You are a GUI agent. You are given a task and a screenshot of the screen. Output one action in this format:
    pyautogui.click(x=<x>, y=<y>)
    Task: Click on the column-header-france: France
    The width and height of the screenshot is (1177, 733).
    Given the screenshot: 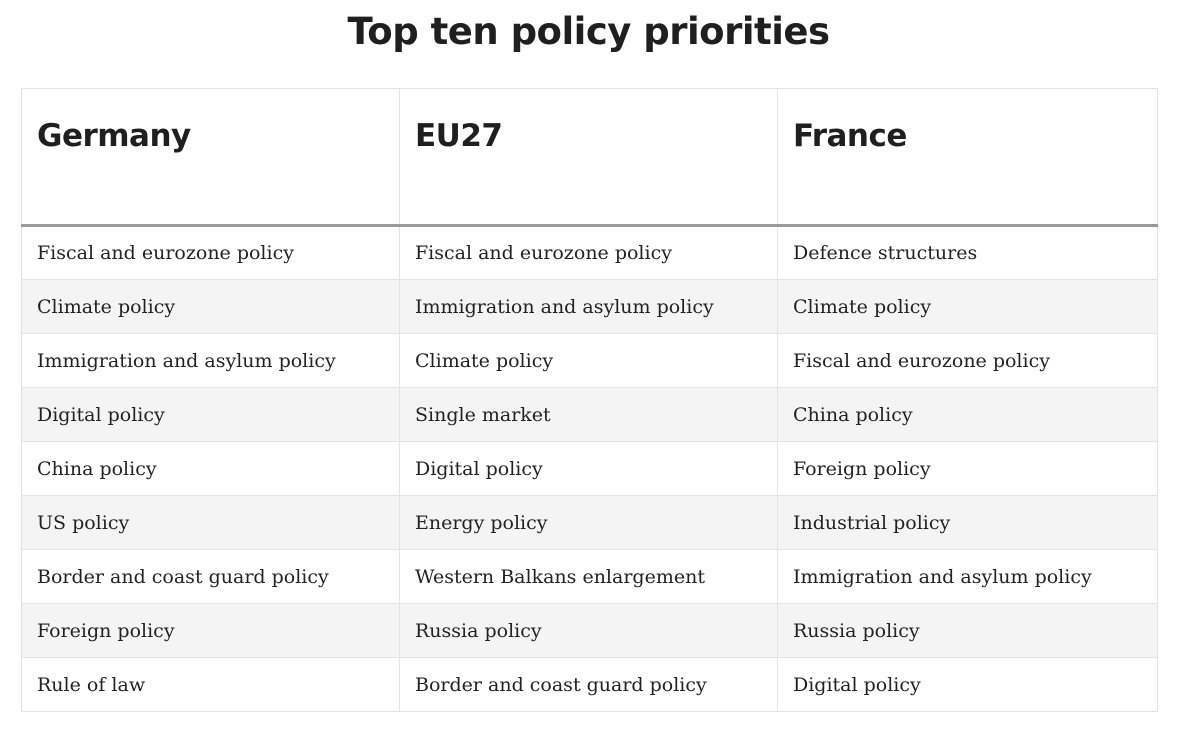 What is the action you would take?
    pyautogui.click(x=967, y=157)
    